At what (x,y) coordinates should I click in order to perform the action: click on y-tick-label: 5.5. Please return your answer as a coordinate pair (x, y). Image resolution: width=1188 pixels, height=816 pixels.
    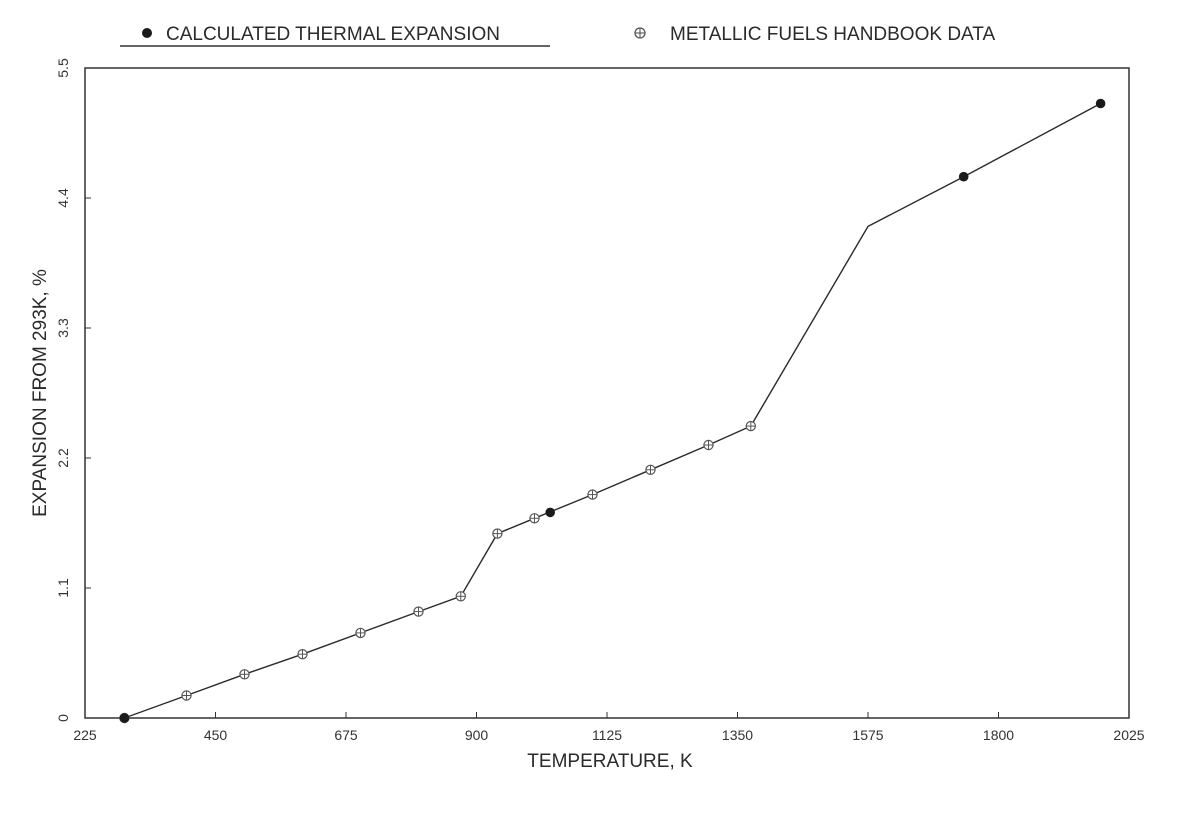
    Looking at the image, I should click on (63, 68).